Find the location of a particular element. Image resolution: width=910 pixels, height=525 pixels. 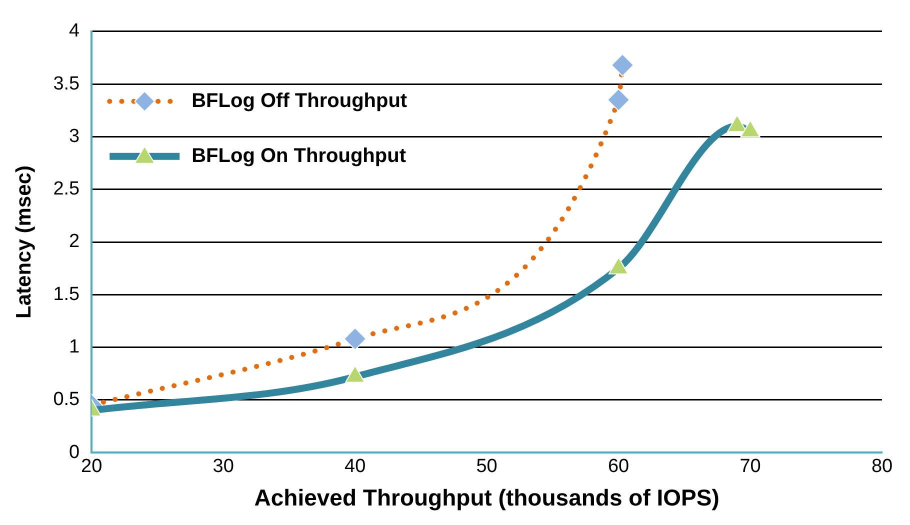

x-tick-label: 80 is located at coordinates (882, 467).